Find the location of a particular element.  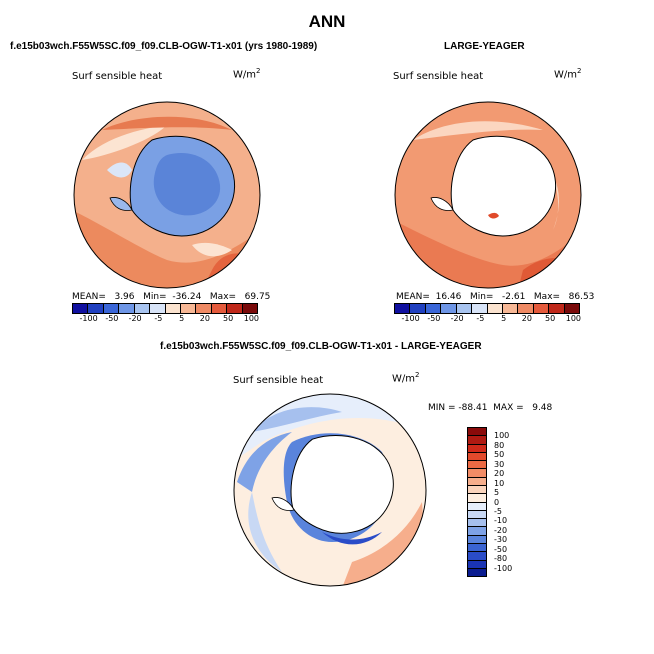

diff-polar-map is located at coordinates (330, 490).